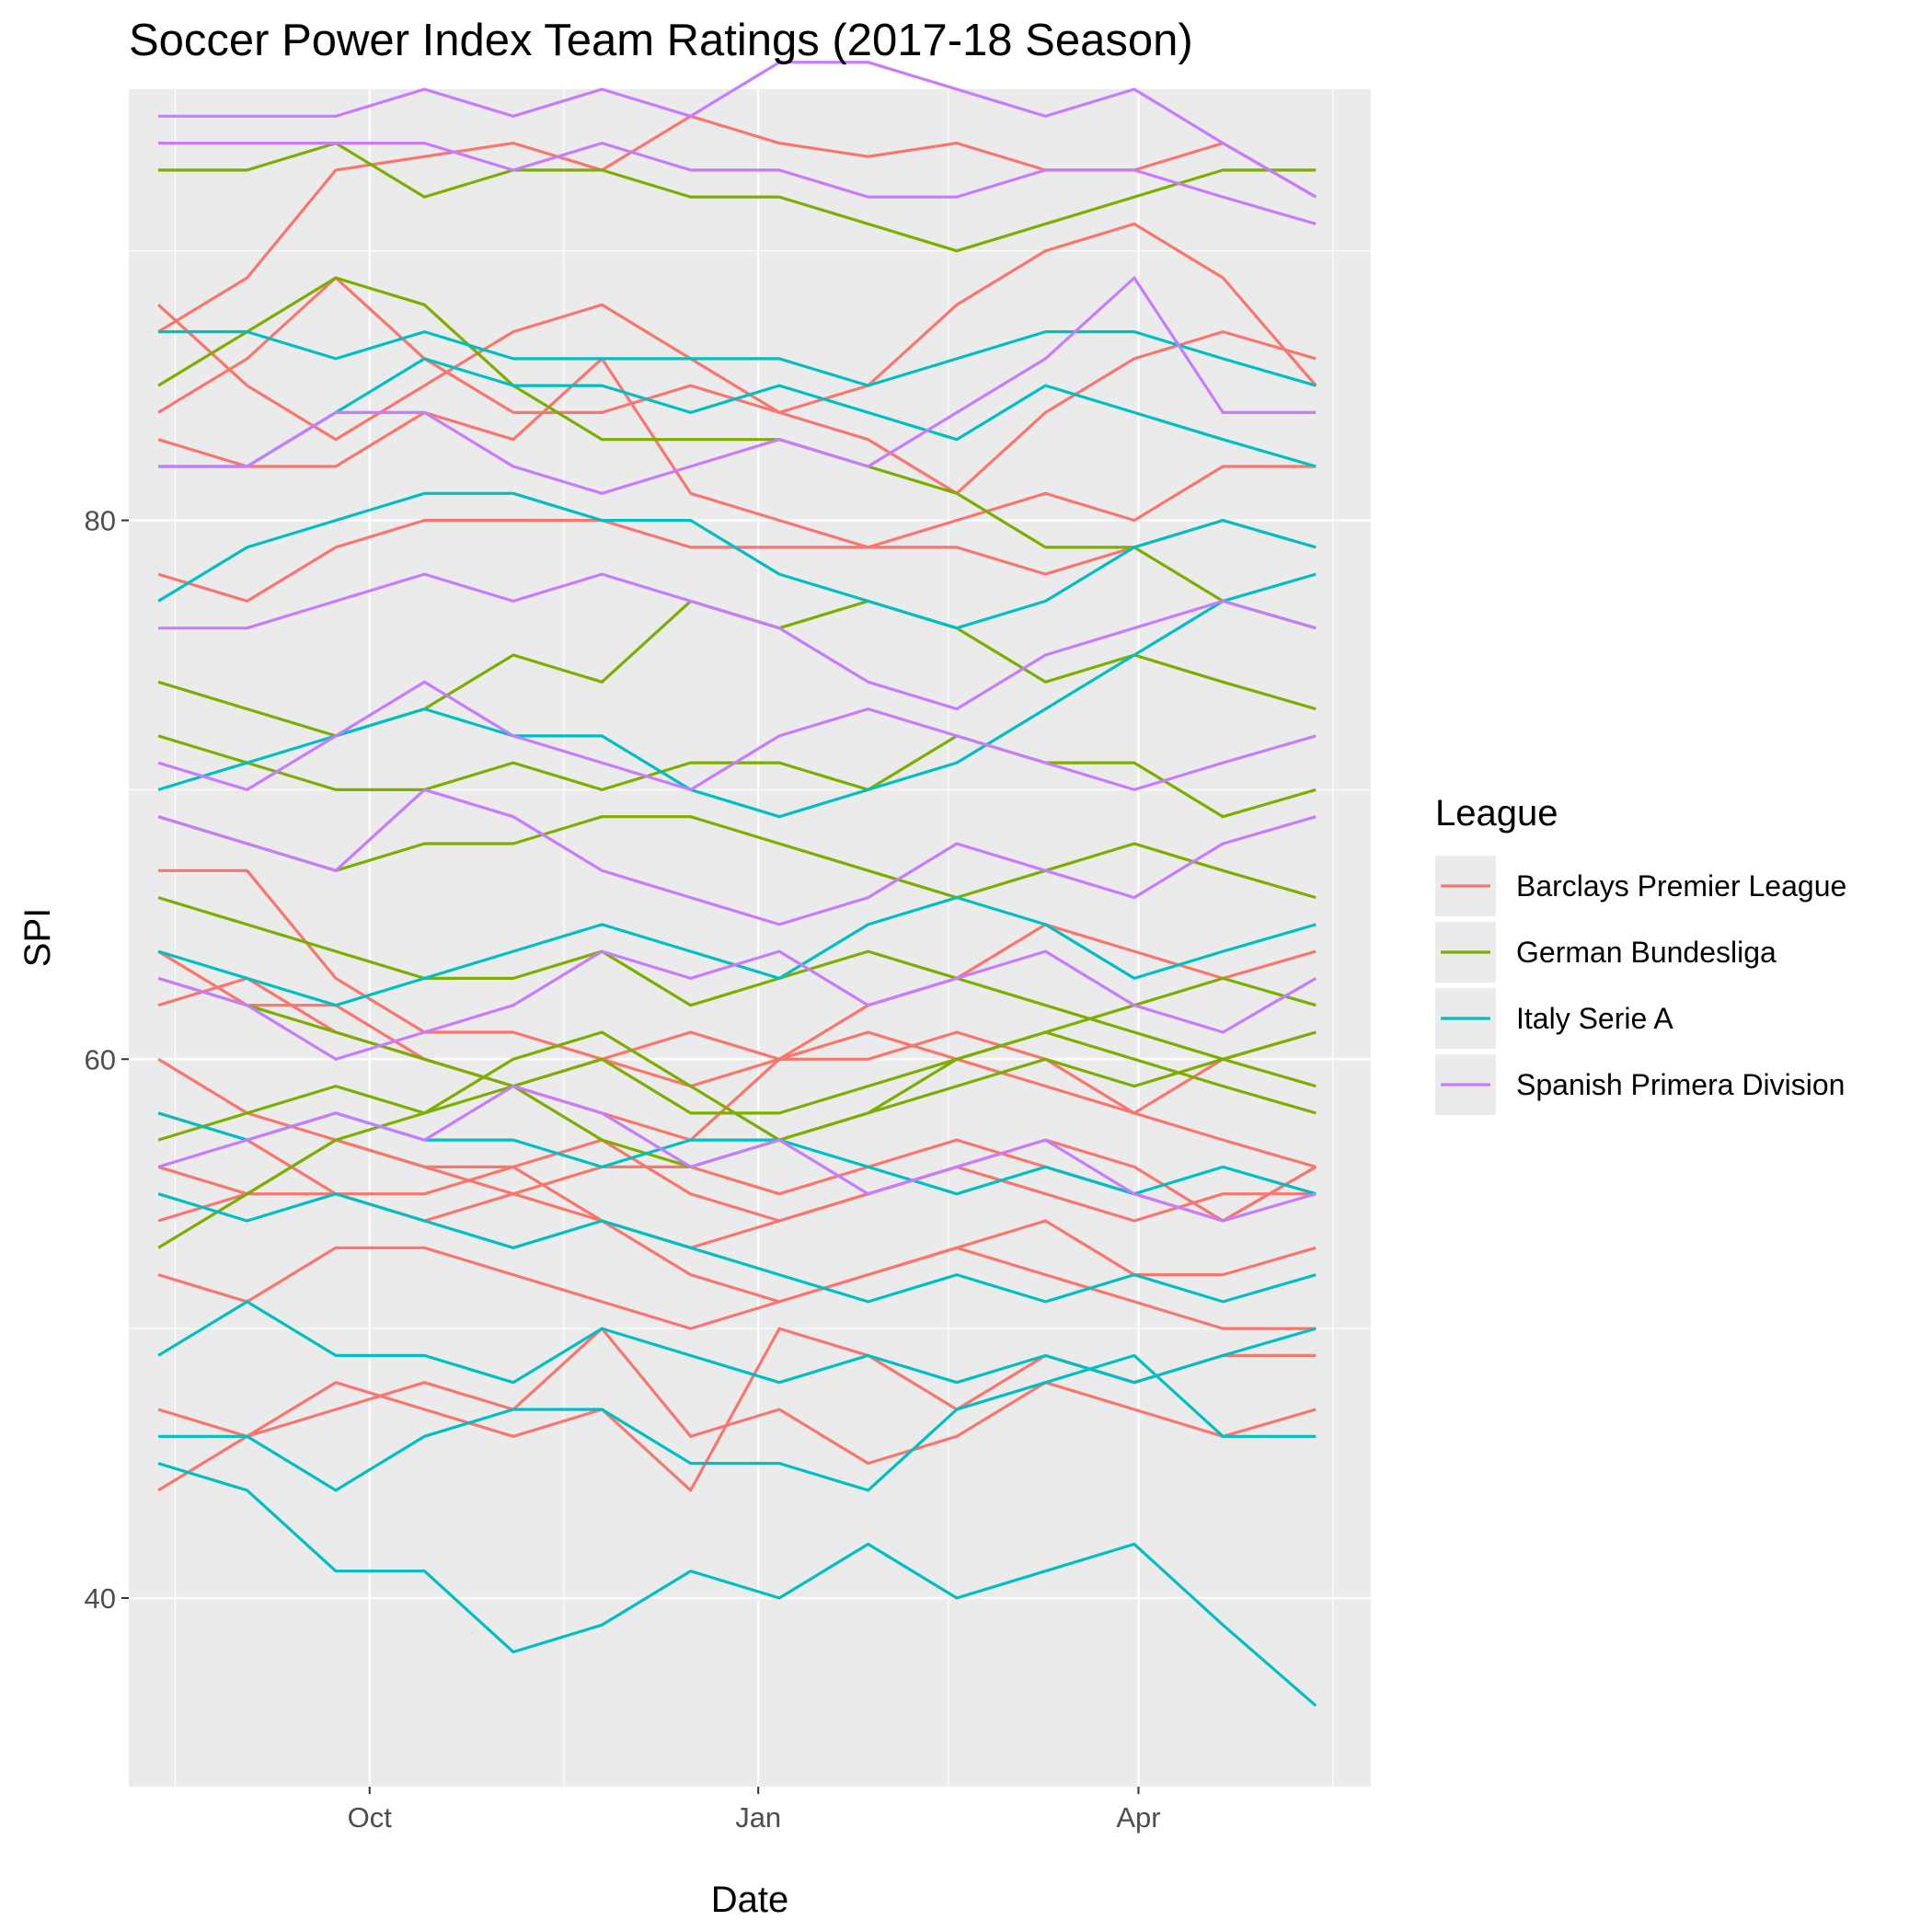  What do you see at coordinates (100, 521) in the screenshot?
I see `y-tick-label: 80` at bounding box center [100, 521].